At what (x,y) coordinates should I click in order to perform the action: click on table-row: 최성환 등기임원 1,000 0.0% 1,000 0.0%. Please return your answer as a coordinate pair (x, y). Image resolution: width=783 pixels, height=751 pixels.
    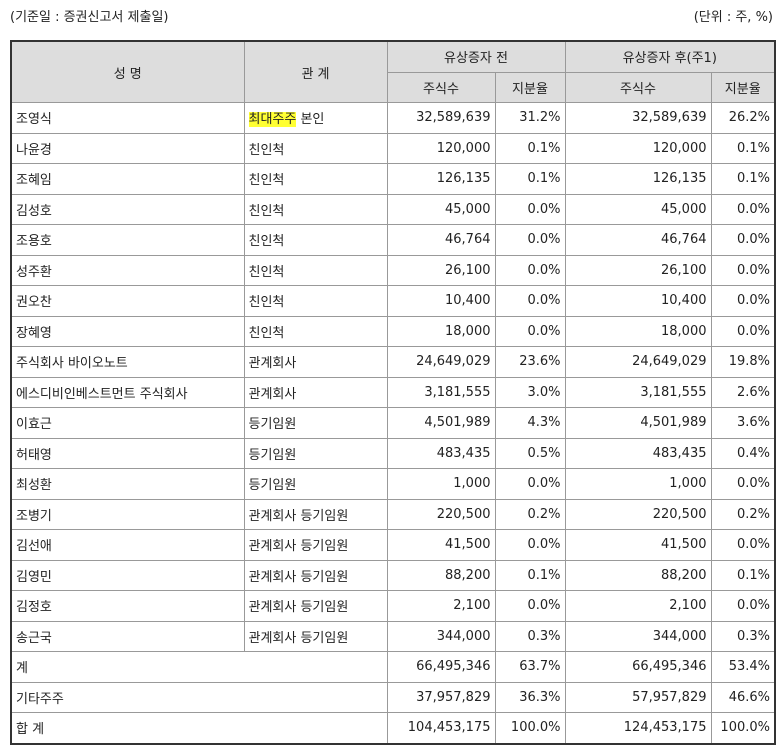
    Looking at the image, I should click on (393, 484).